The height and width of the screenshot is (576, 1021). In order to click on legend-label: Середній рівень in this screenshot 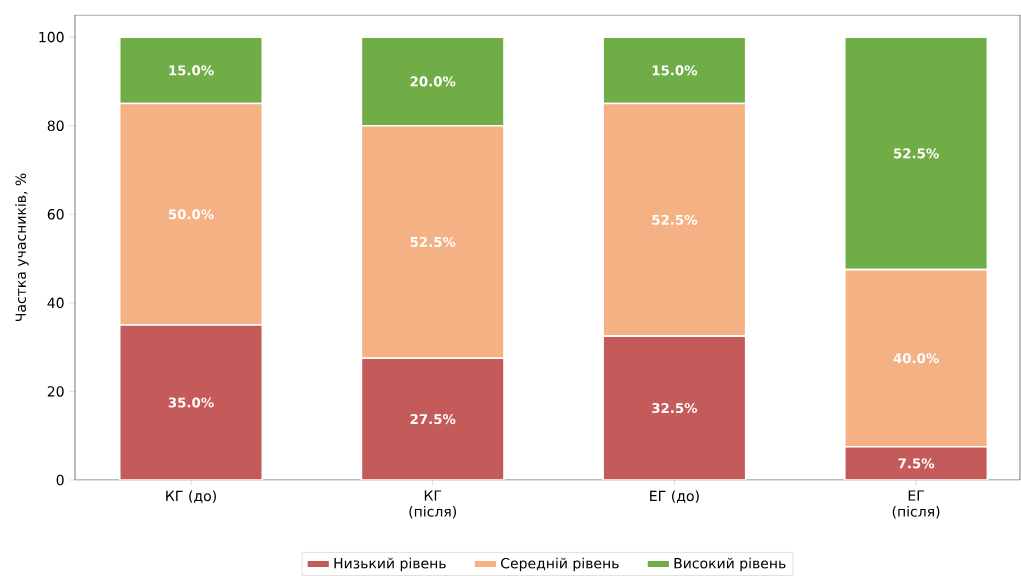, I will do `click(560, 564)`.